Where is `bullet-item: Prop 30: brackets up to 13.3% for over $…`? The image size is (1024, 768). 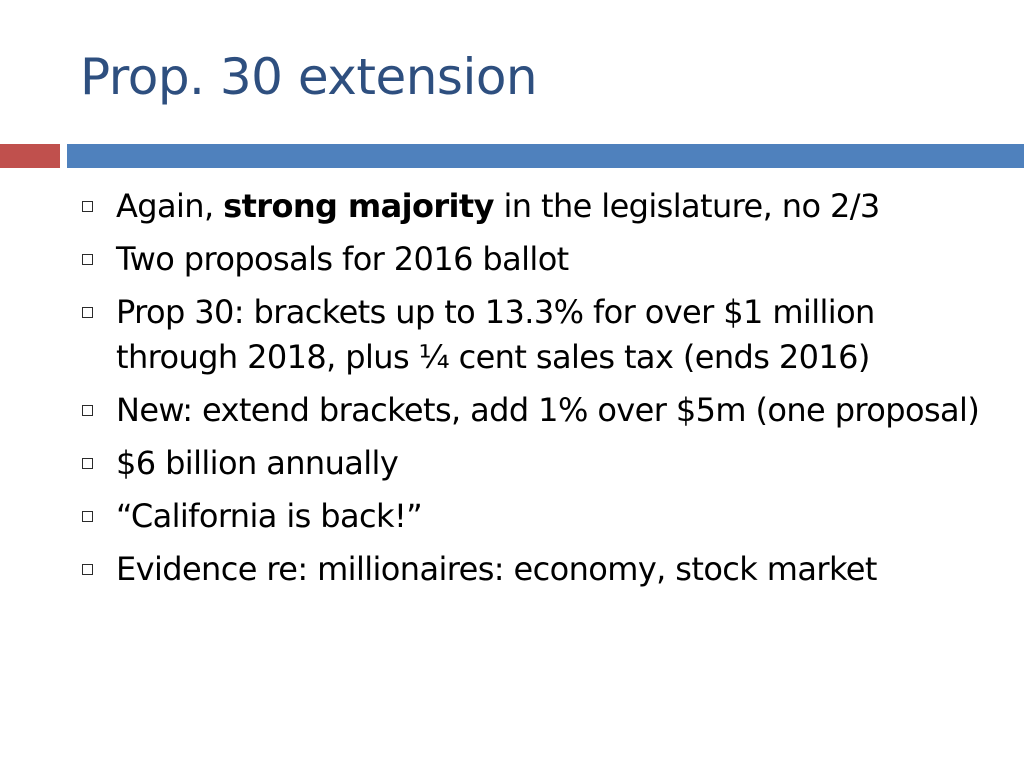
bullet-item: Prop 30: brackets up to 13.3% for over $… is located at coordinates (542, 335).